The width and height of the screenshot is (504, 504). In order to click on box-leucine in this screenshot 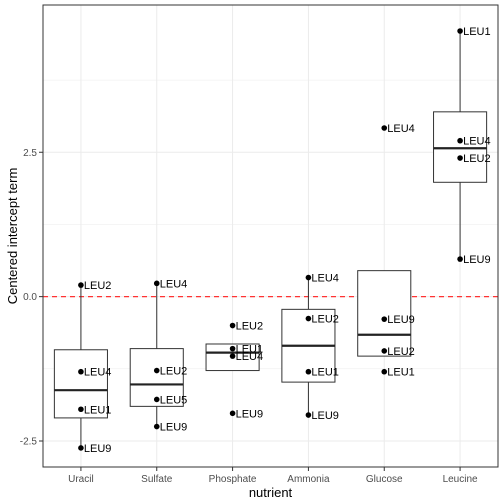, I will do `click(460, 145)`.